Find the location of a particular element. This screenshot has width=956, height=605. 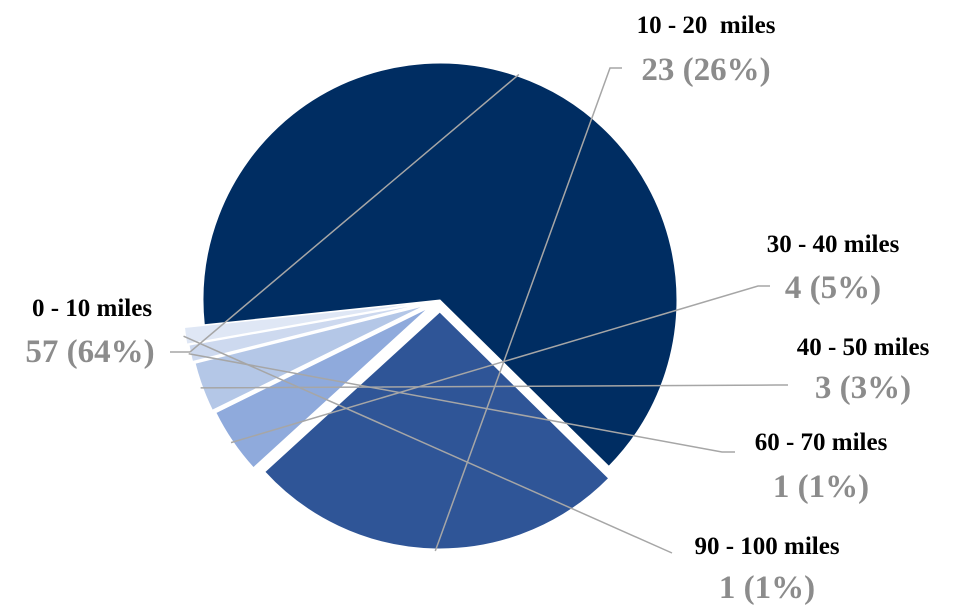

slice-value-label-1: 57 (64%) is located at coordinates (89, 352).